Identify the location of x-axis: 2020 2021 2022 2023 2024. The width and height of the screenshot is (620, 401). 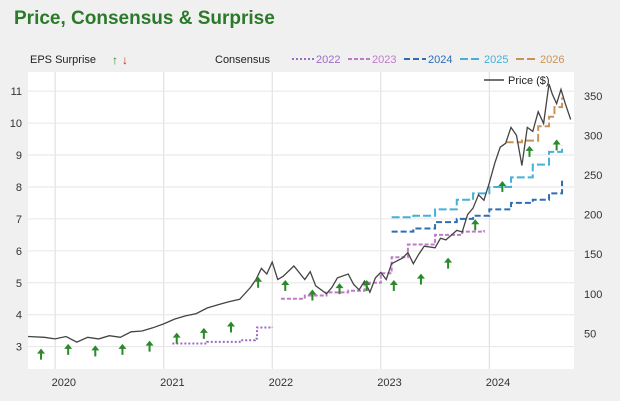
(281, 383).